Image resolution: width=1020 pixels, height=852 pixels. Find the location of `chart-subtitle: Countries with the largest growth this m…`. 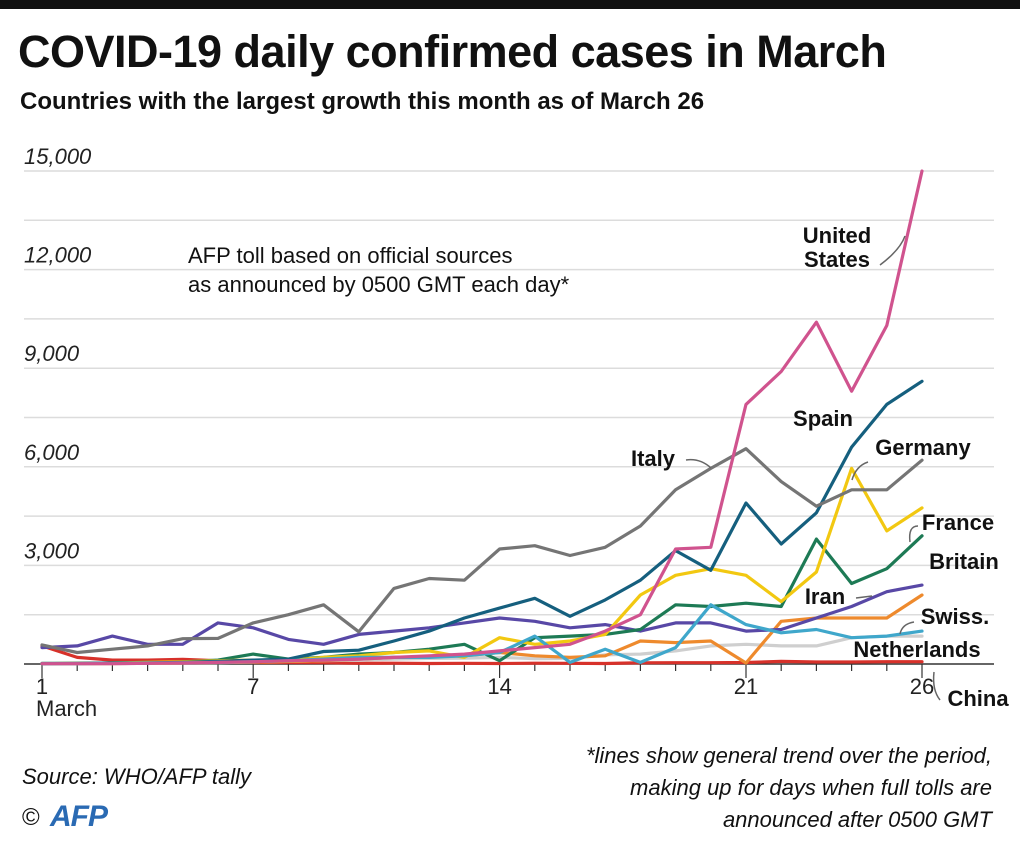

chart-subtitle: Countries with the largest growth this m… is located at coordinates (362, 101).